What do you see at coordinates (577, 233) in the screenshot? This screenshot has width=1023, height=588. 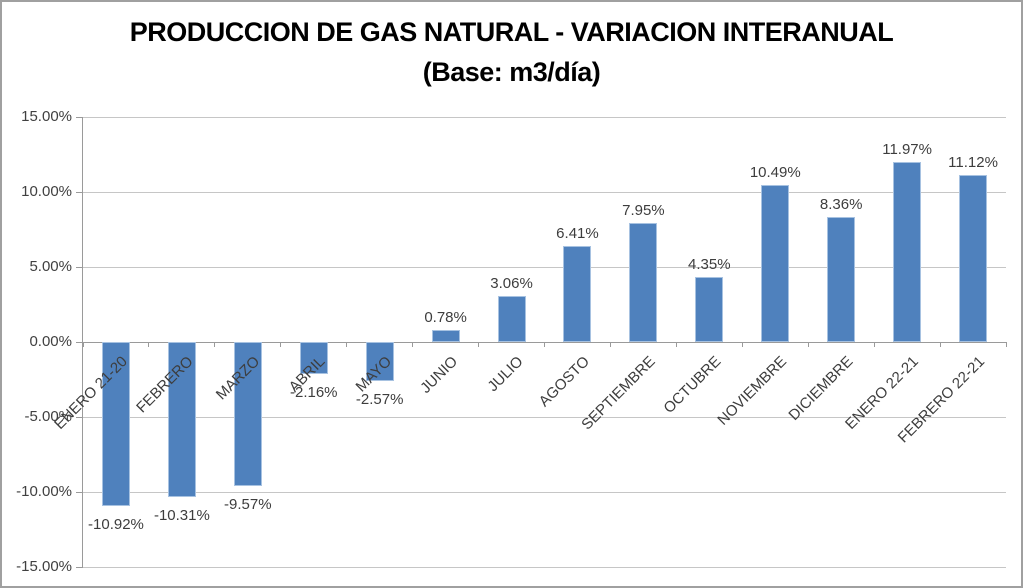 I see `data-label: 6.41%` at bounding box center [577, 233].